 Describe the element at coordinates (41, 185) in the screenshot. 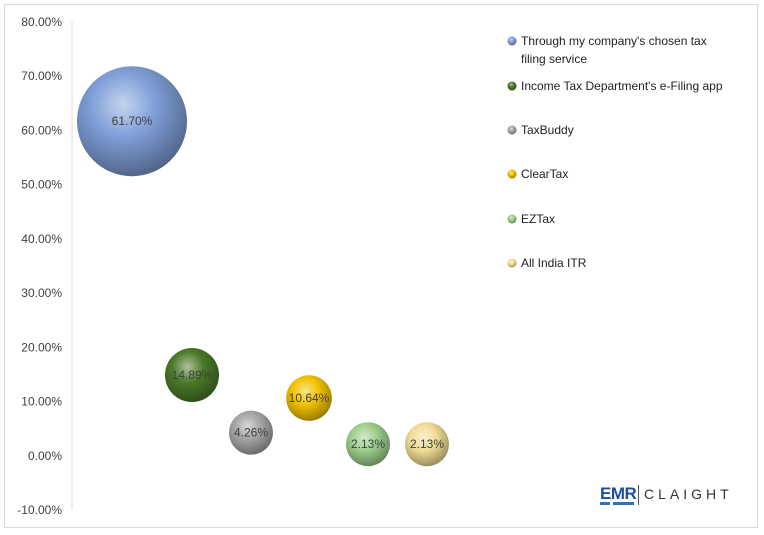

I see `y-tick-label: 50.00%` at that location.